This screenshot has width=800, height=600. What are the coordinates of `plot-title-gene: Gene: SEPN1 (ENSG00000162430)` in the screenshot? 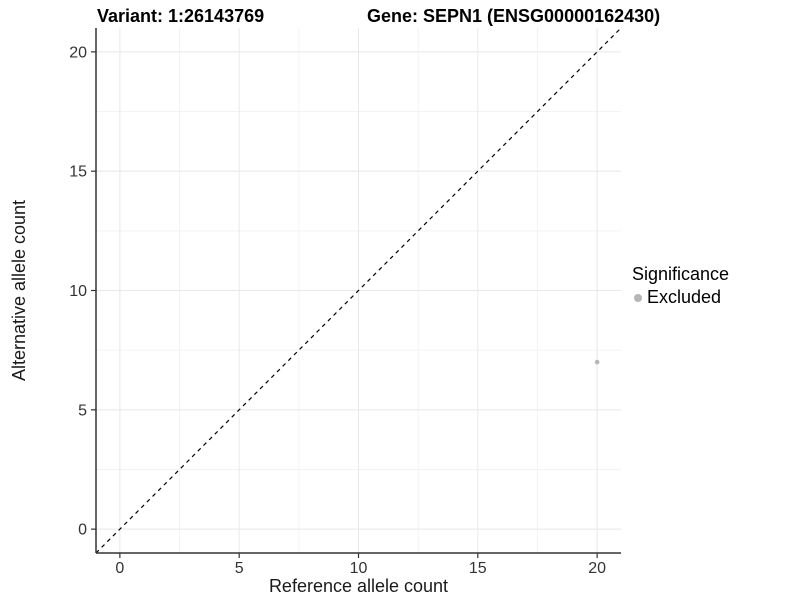 It's located at (514, 16).